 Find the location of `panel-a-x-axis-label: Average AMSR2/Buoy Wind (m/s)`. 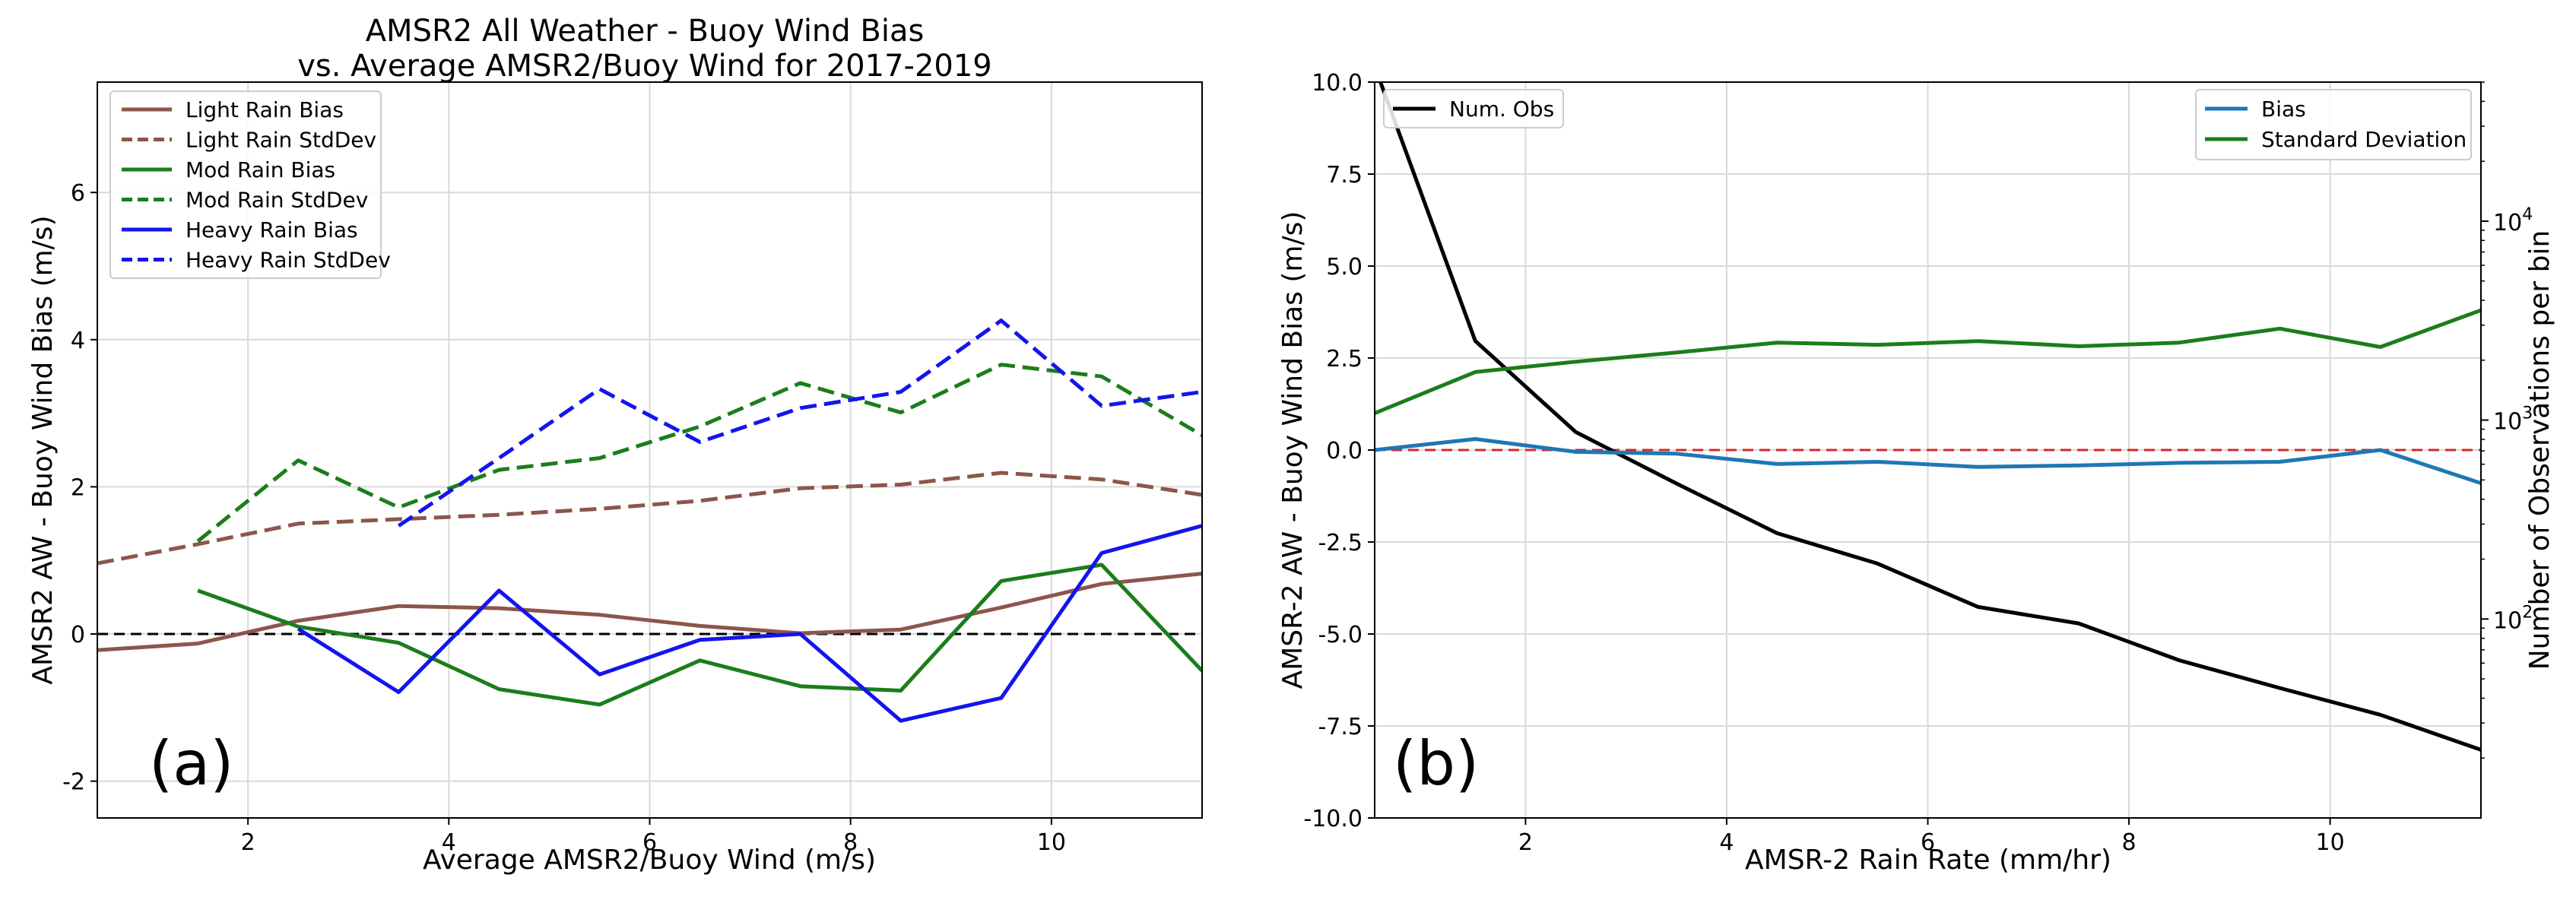

panel-a-x-axis-label: Average AMSR2/Buoy Wind (m/s) is located at coordinates (650, 860).